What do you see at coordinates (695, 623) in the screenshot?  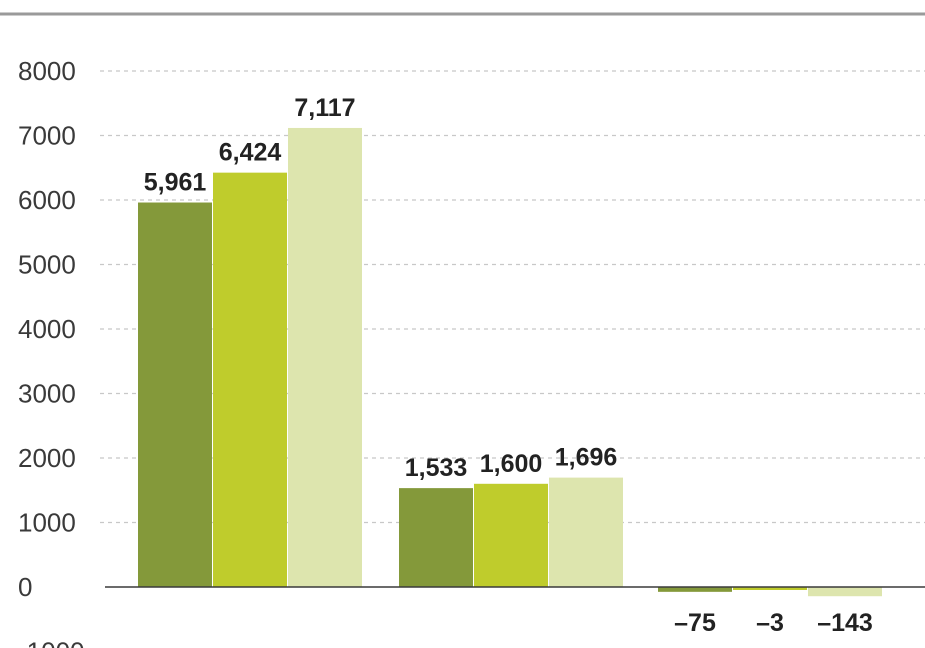 I see `data-label: –75` at bounding box center [695, 623].